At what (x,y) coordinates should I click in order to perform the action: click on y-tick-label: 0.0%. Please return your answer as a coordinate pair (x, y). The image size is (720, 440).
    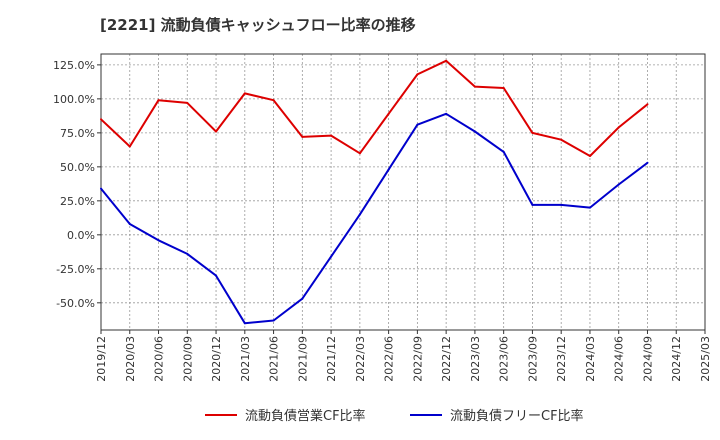
    Looking at the image, I should click on (81, 235).